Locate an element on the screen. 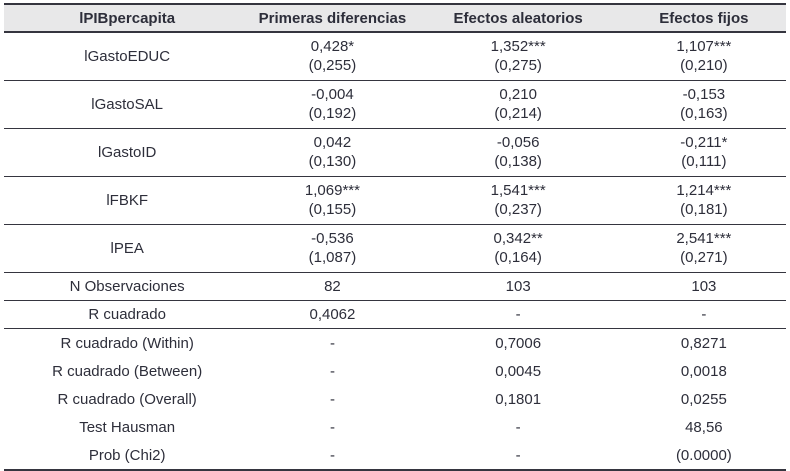  statistic-value: 0,7006 is located at coordinates (518, 343).